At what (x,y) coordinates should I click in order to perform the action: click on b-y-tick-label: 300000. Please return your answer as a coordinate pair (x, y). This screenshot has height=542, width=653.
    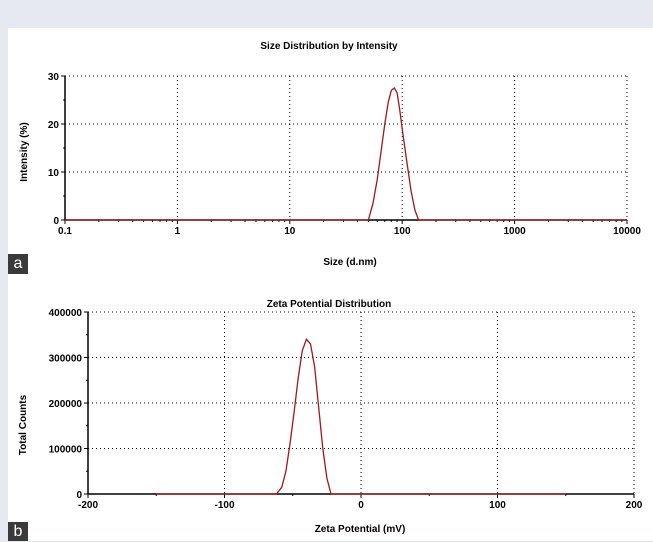
    Looking at the image, I should click on (66, 359).